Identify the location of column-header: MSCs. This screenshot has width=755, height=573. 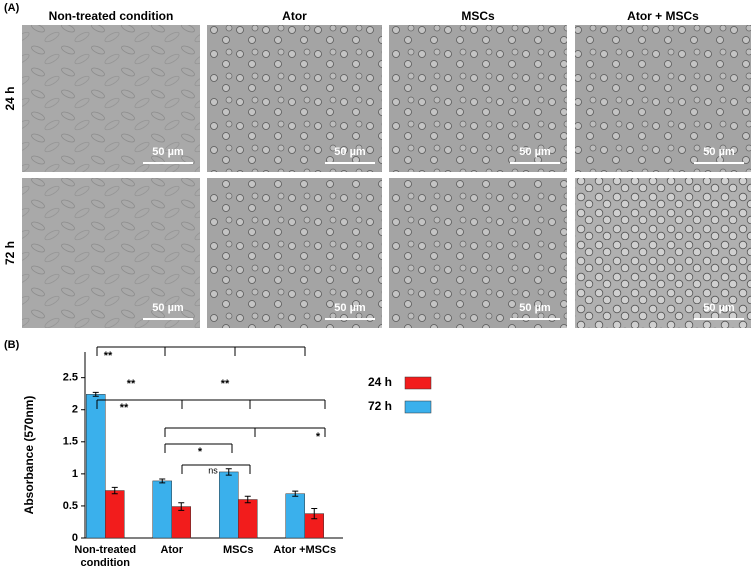
(478, 16).